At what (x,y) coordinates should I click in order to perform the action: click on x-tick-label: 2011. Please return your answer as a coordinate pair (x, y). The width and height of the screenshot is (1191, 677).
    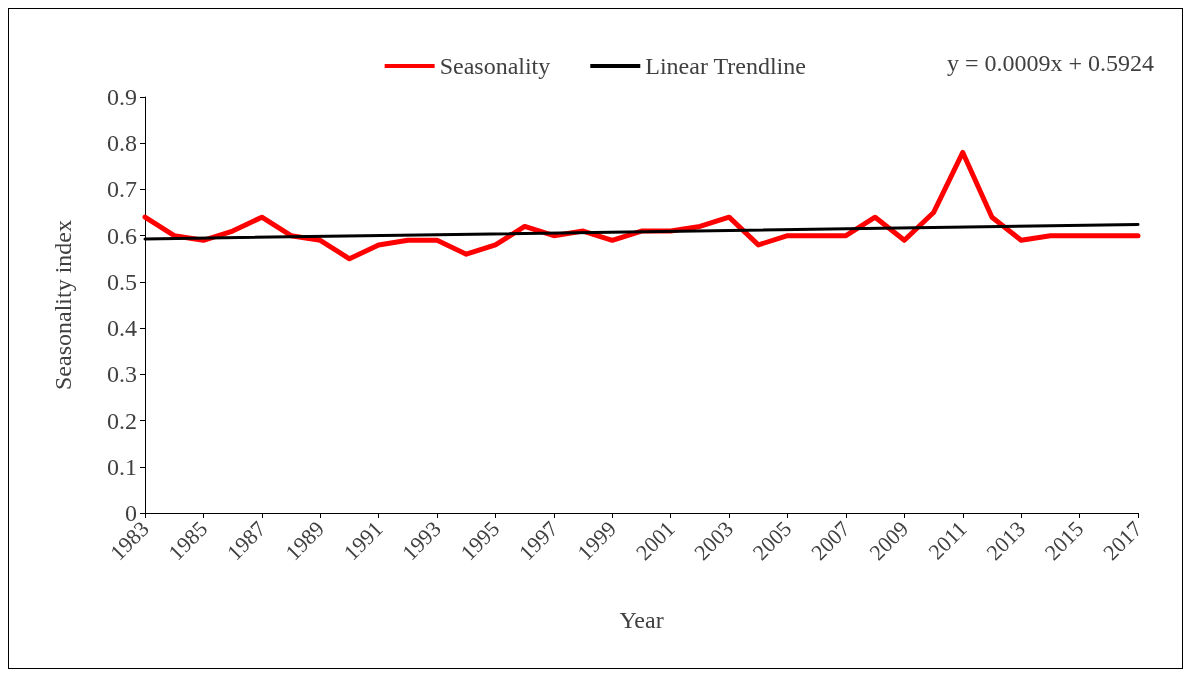
    Looking at the image, I should click on (947, 540).